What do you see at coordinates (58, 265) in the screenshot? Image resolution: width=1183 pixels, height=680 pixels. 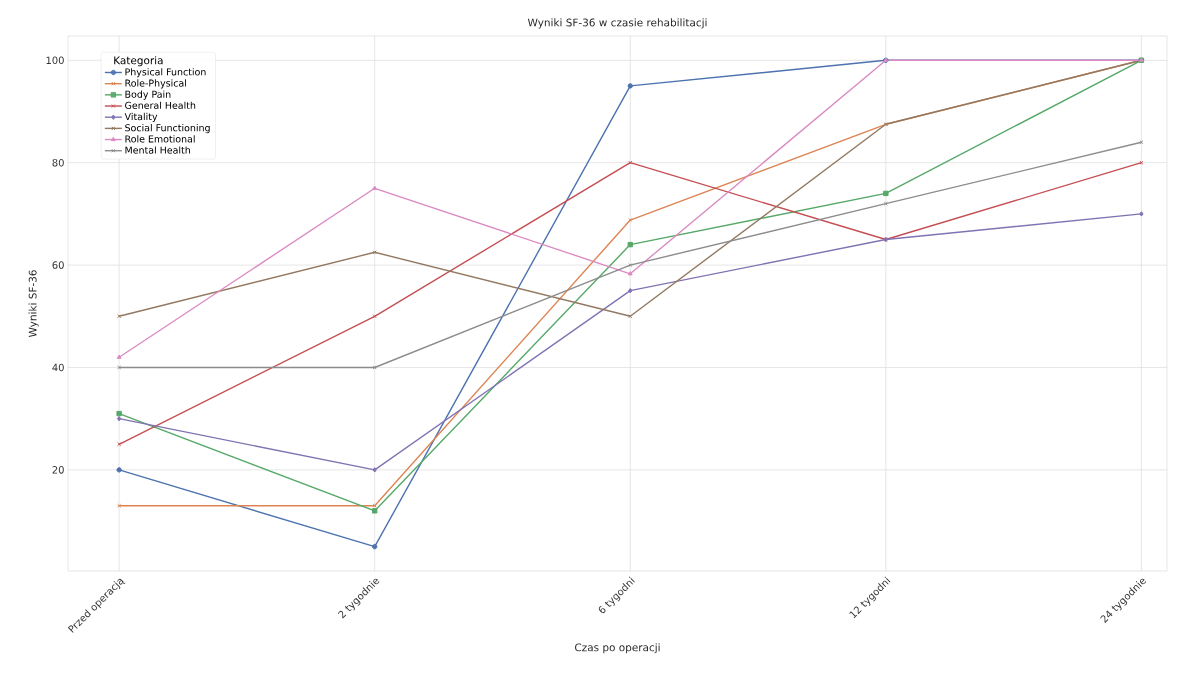 I see `y-tick-label: 60` at bounding box center [58, 265].